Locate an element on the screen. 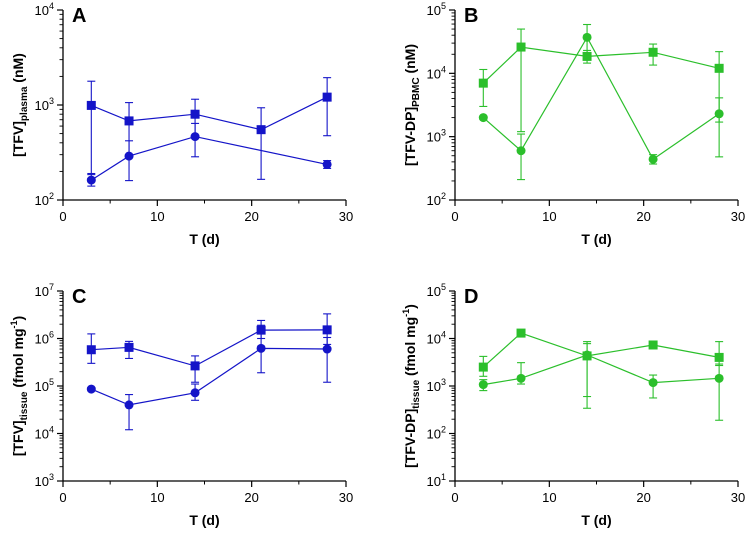 The width and height of the screenshot is (749, 538). series-line-circles is located at coordinates (209, 158).